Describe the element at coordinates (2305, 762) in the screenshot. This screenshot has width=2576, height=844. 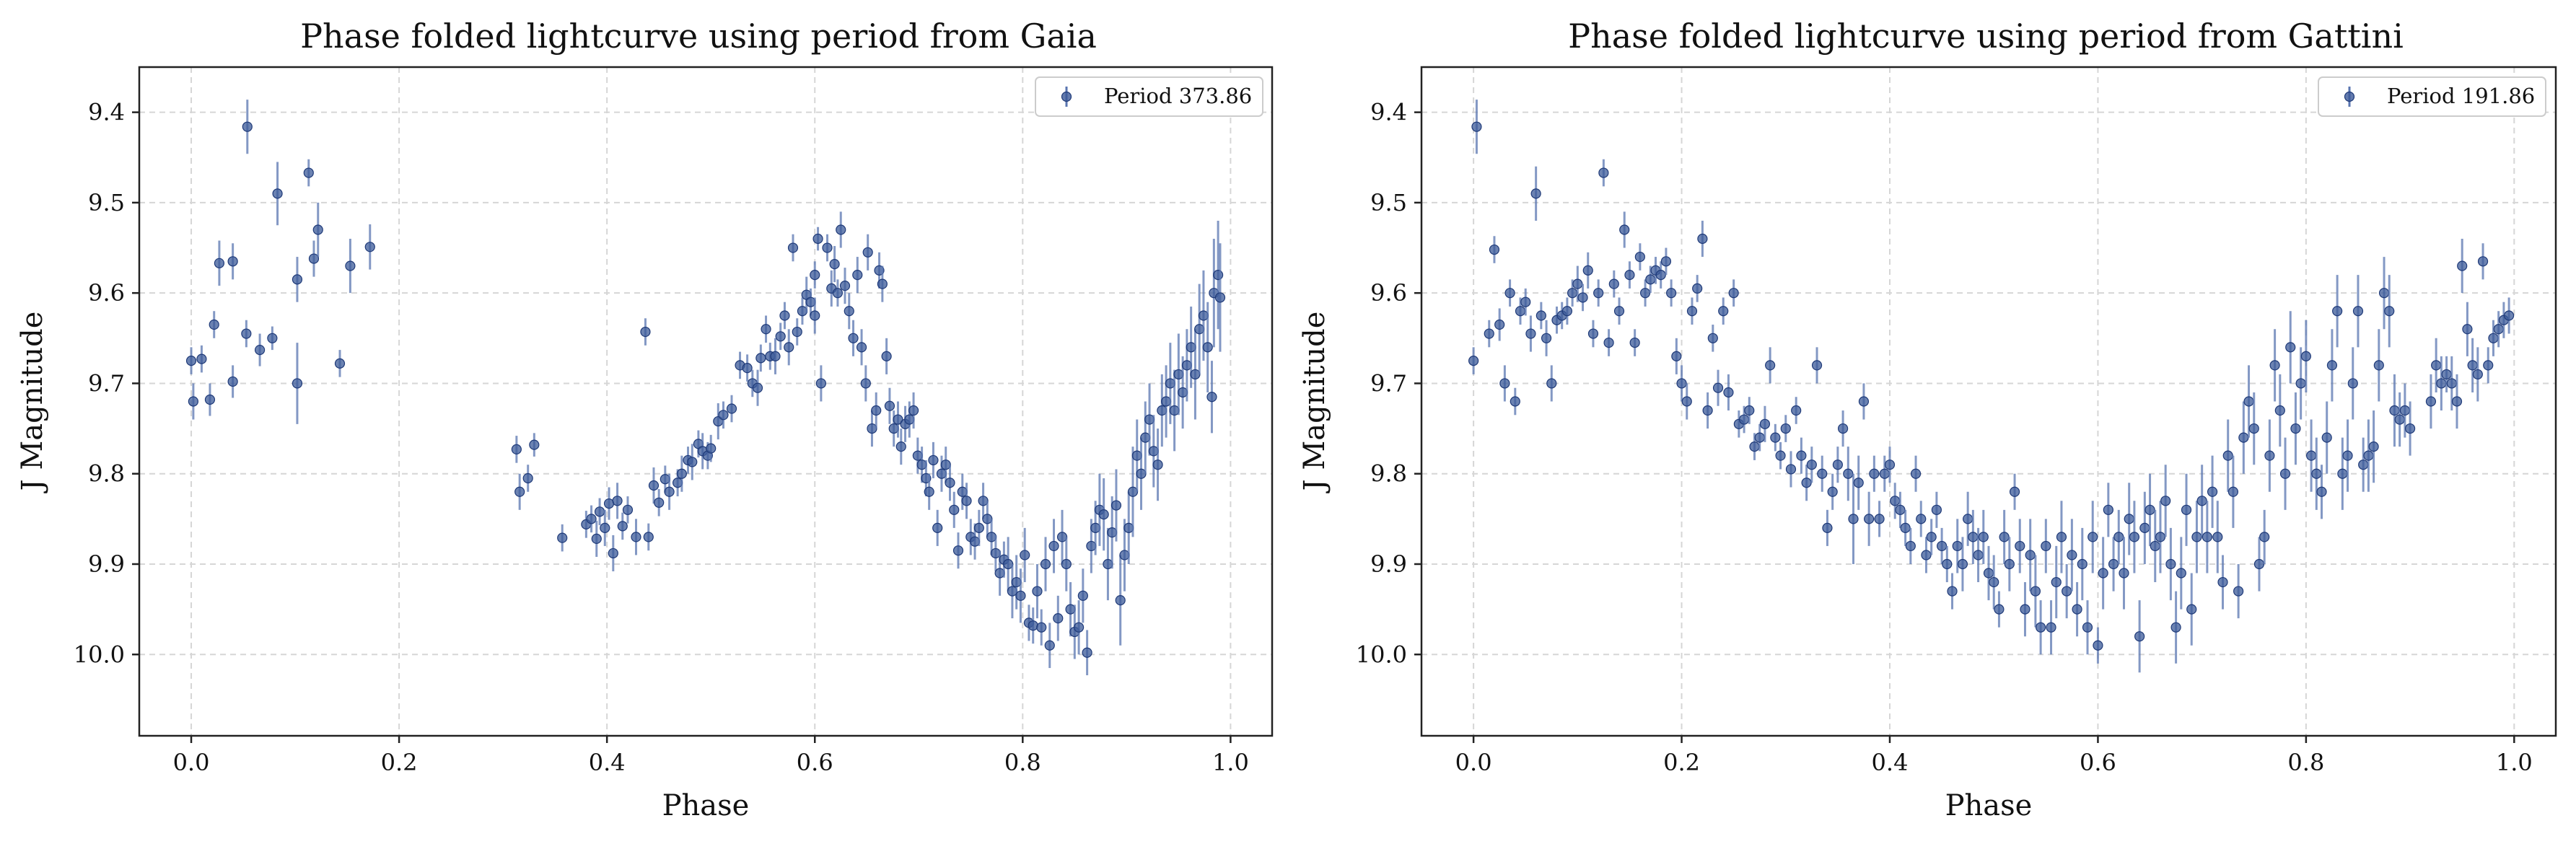
I see `x-tick-label: 0.8` at that location.